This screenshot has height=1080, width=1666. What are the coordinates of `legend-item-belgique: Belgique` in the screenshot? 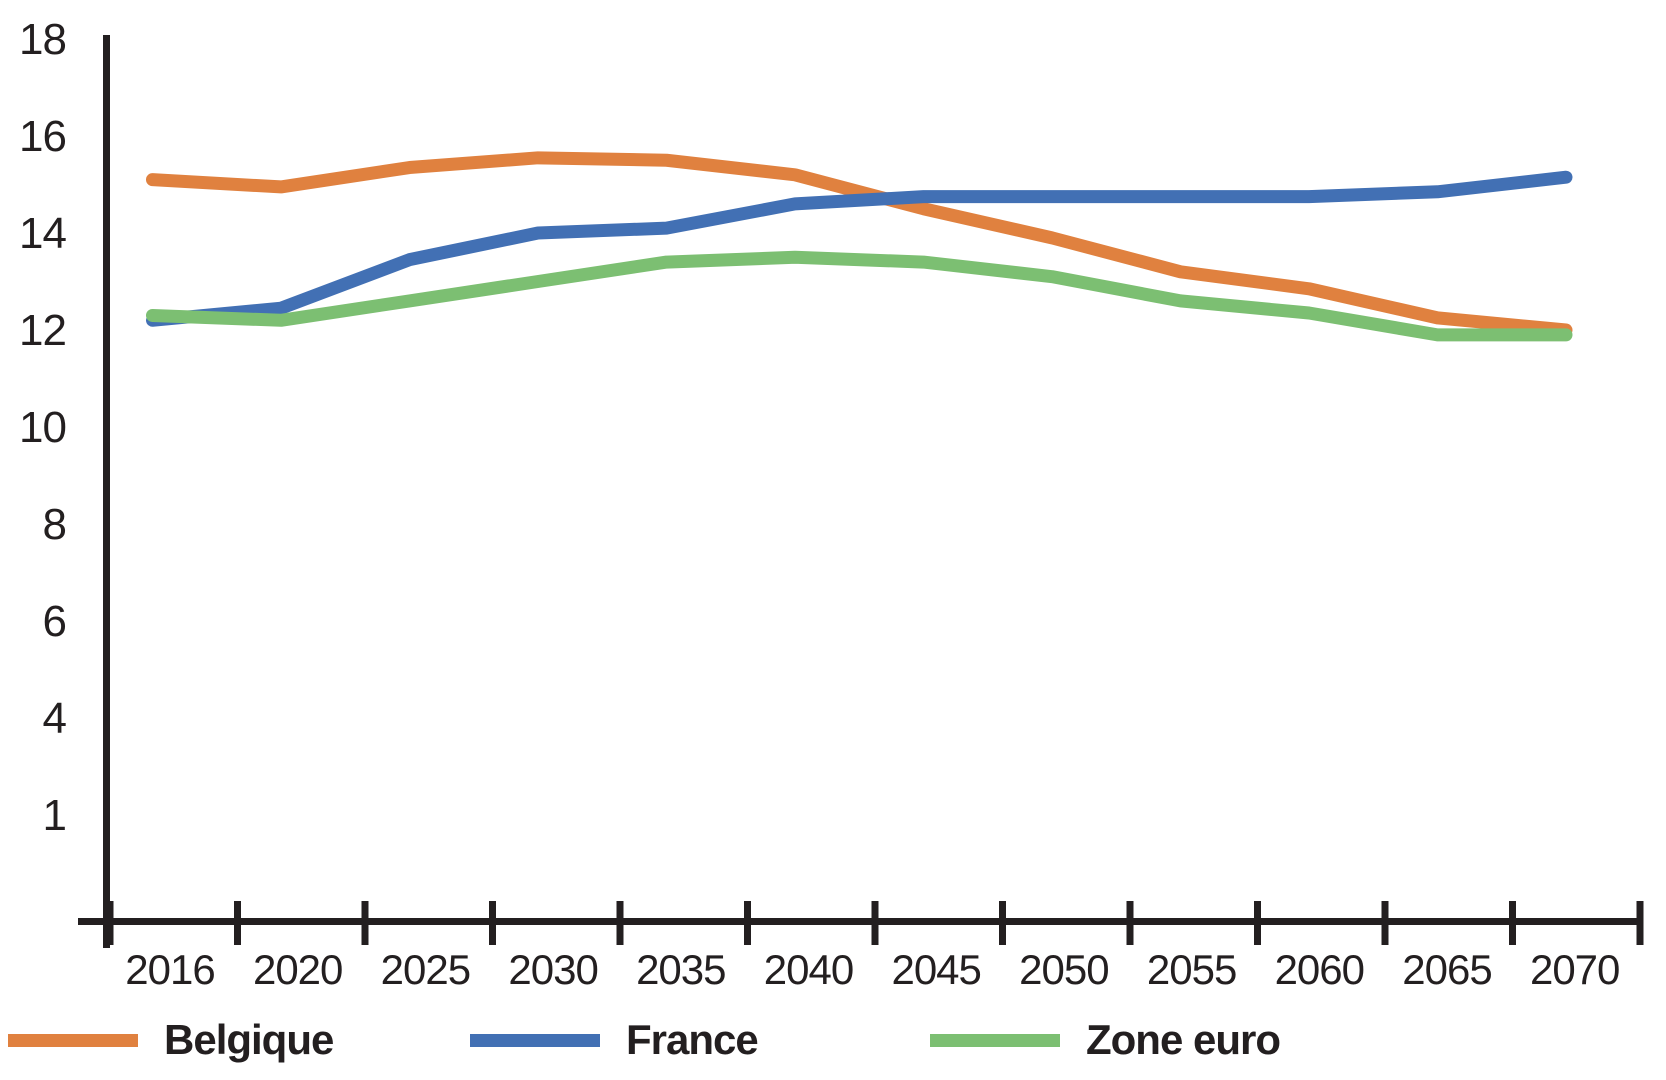 It's located at (171, 1040).